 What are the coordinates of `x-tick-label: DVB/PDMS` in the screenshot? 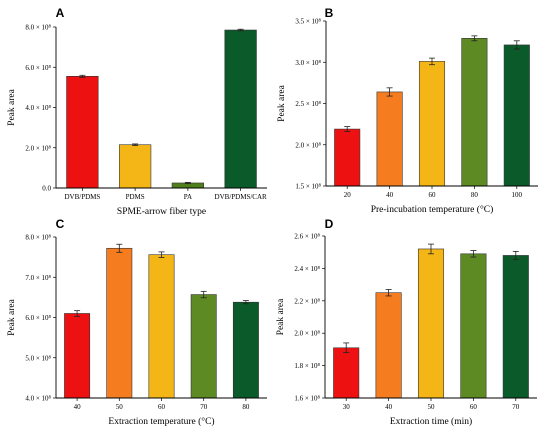 It's located at (82, 197).